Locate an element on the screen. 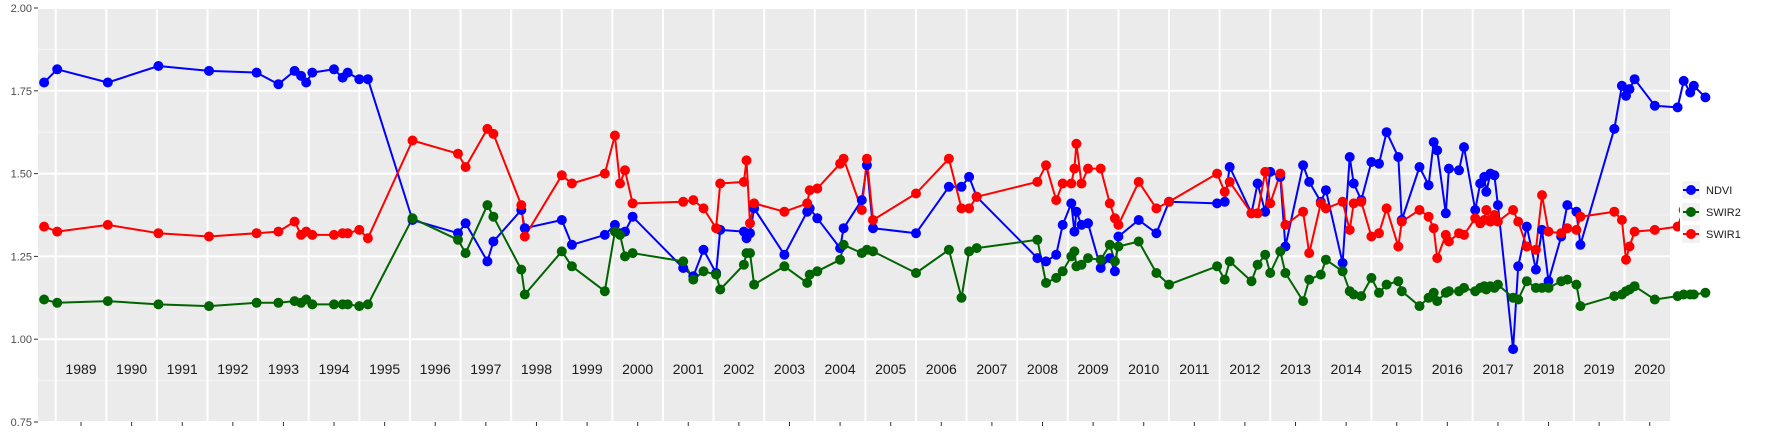 This screenshot has height=442, width=1773. y-tick-label: 1.00 is located at coordinates (21, 340).